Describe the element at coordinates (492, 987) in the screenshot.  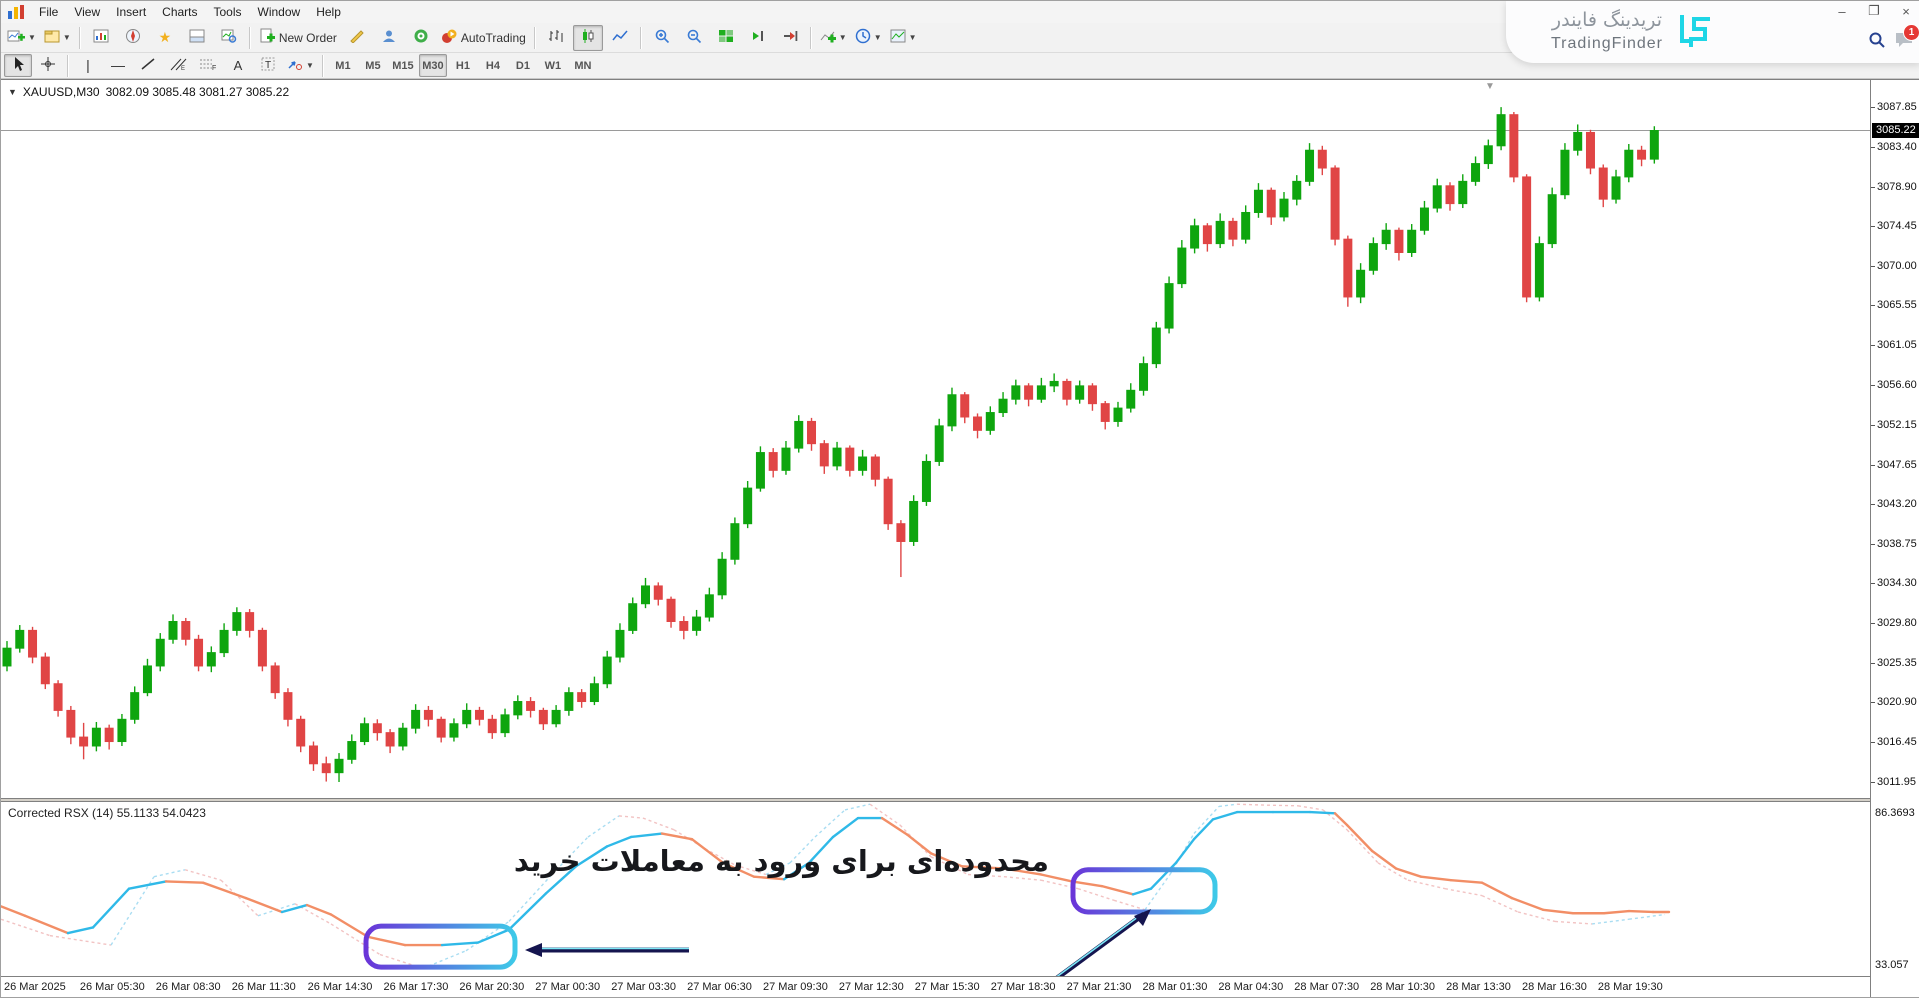
I see `time-tick-label: 26 Mar 20:30` at that location.